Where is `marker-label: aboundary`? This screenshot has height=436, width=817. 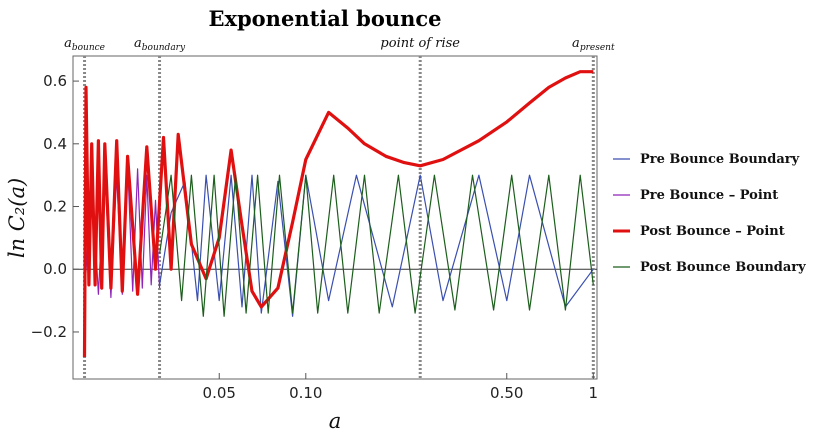 marker-label: aboundary is located at coordinates (160, 44).